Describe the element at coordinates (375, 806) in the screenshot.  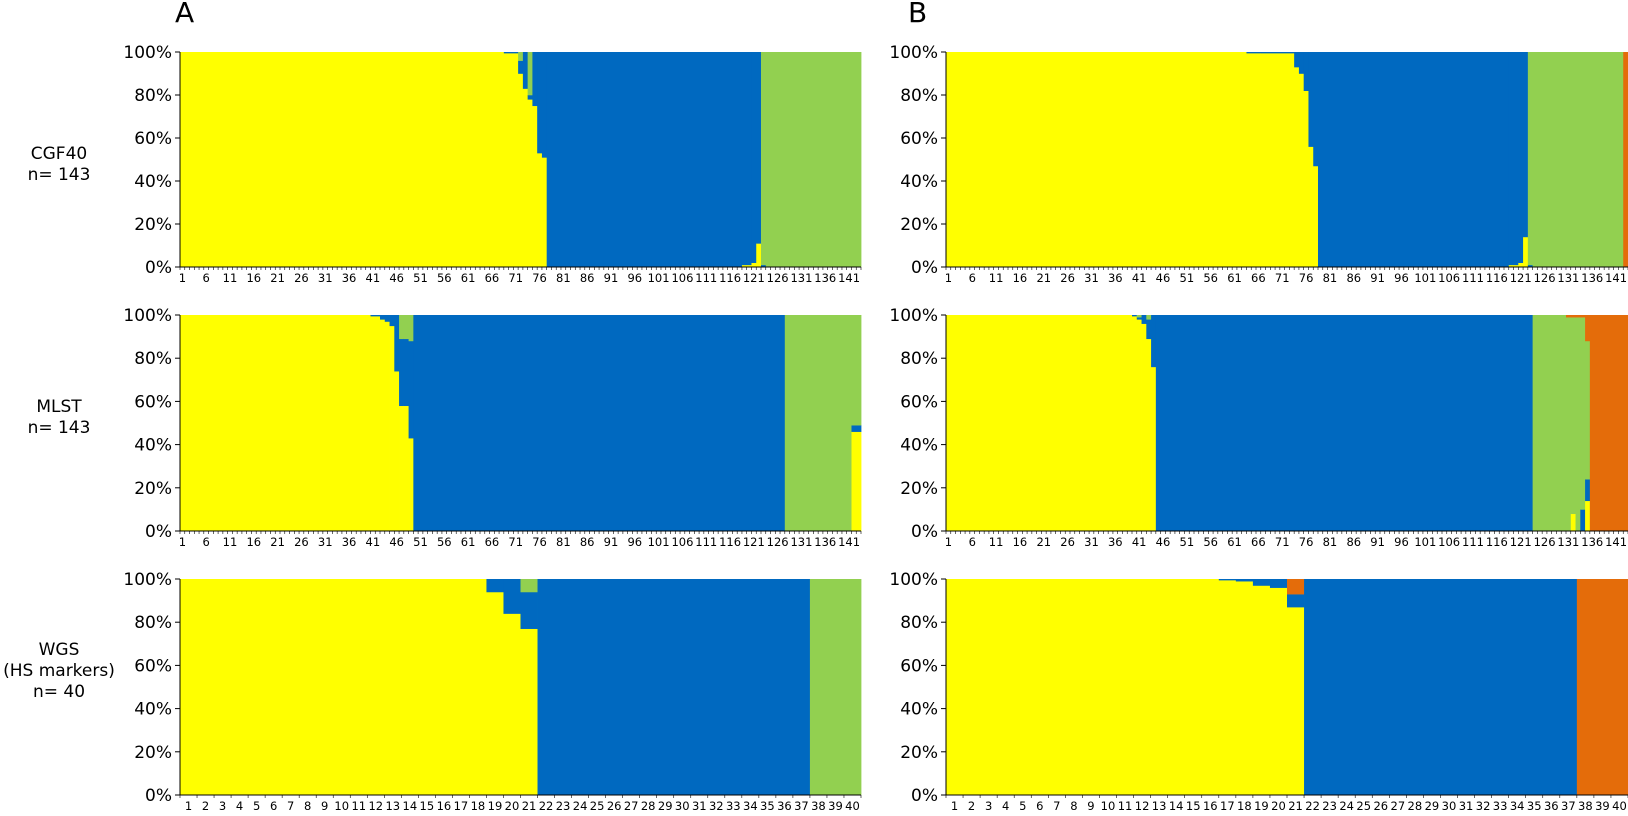
I see `x-tick-label: 12` at that location.